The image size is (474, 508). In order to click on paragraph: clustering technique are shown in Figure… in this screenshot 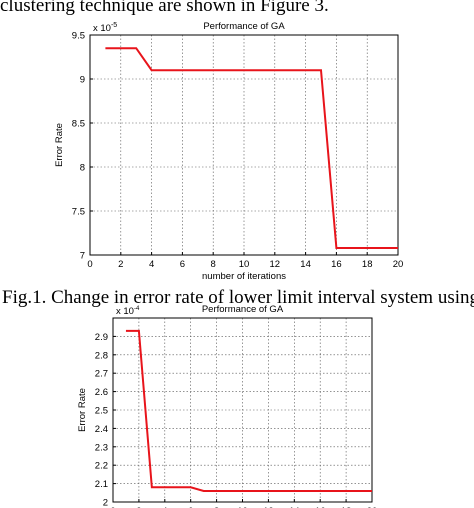, I will do `click(164, 8)`.